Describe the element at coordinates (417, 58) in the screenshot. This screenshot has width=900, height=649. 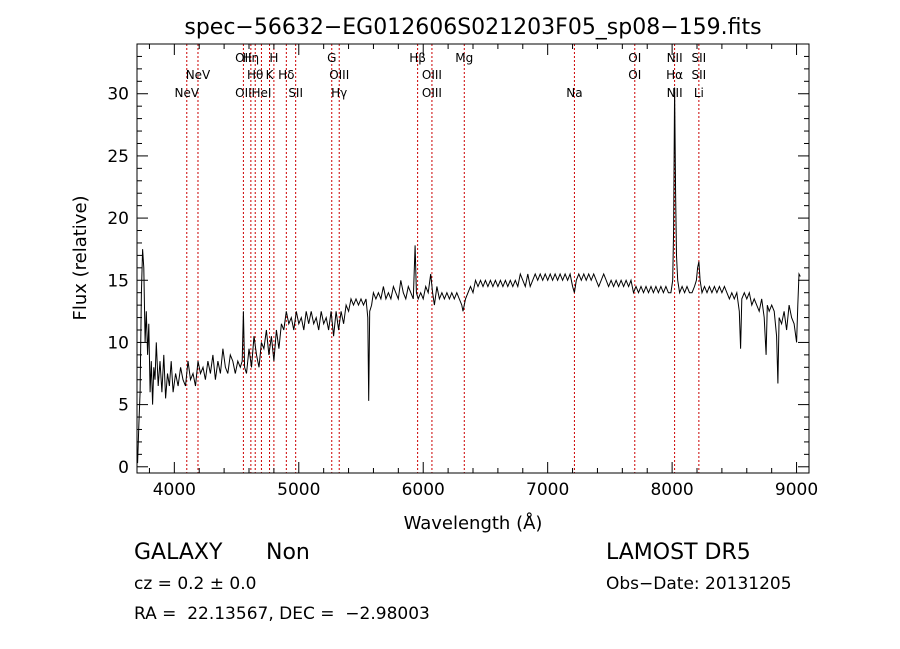
I see `line-marker-label: Hβ` at that location.